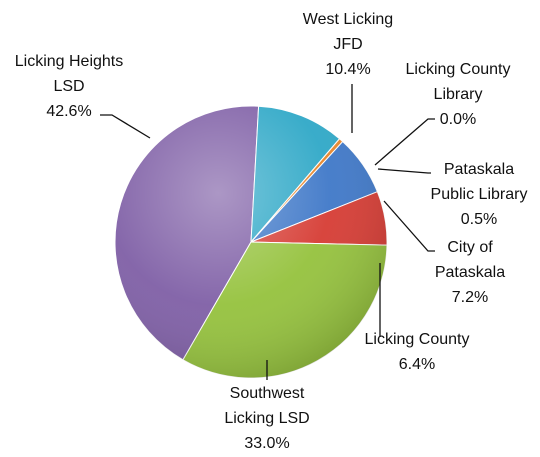  Describe the element at coordinates (470, 247) in the screenshot. I see `data-label-city-of-pataskala-line-1: City of` at that location.